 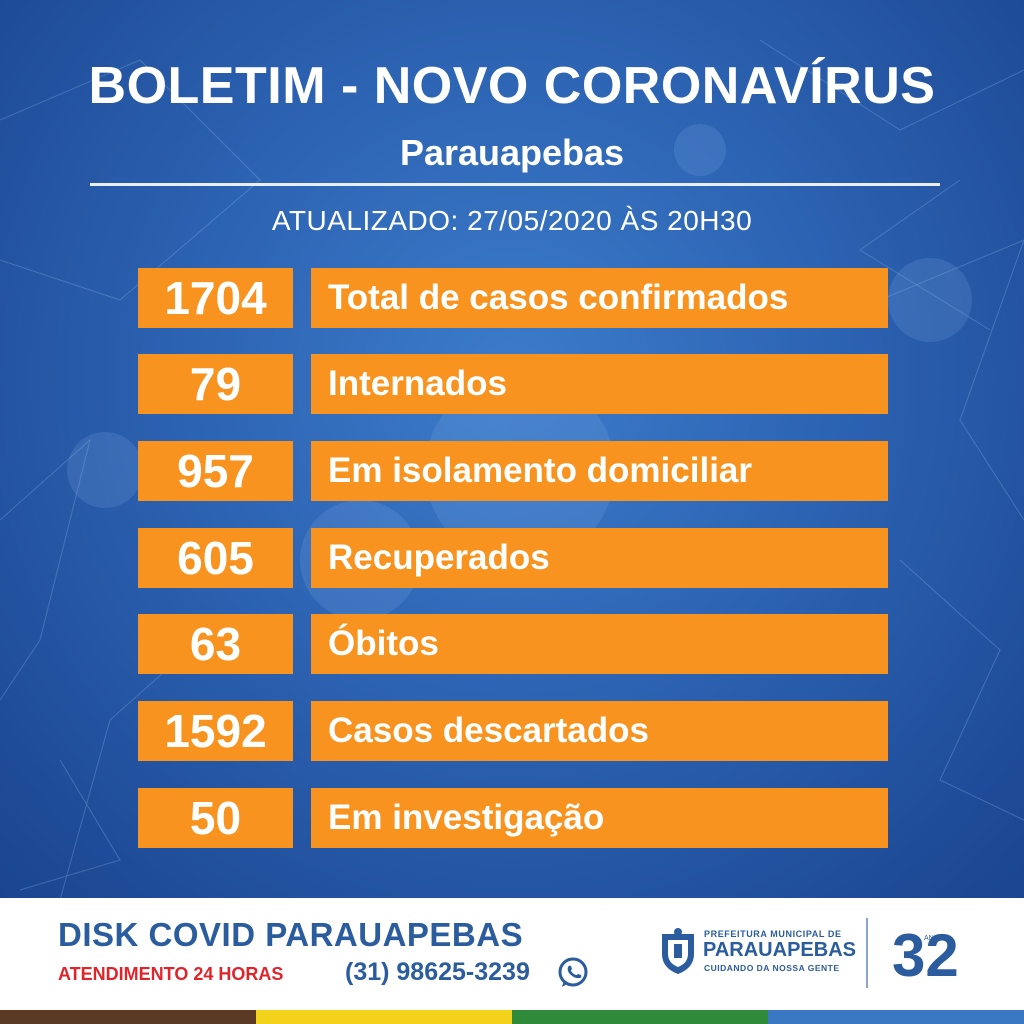 I want to click on logo-city-name: PARAUAPEBAS, so click(x=779, y=950).